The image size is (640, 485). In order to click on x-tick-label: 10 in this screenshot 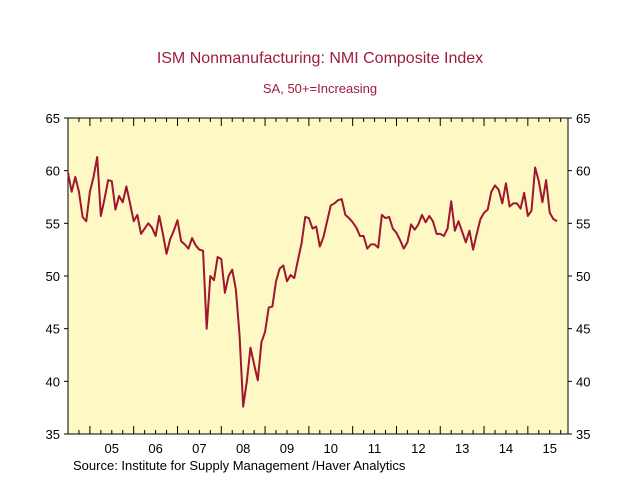, I will do `click(331, 448)`.